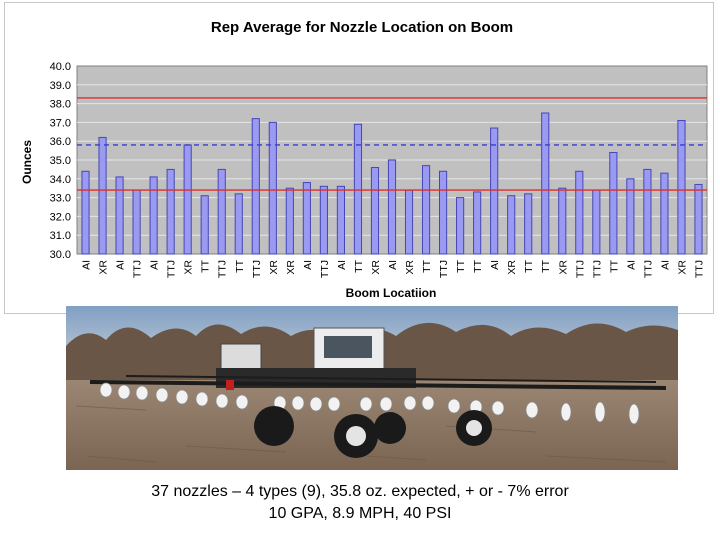 Image resolution: width=720 pixels, height=540 pixels. I want to click on nozzle-bags, so click(369, 403).